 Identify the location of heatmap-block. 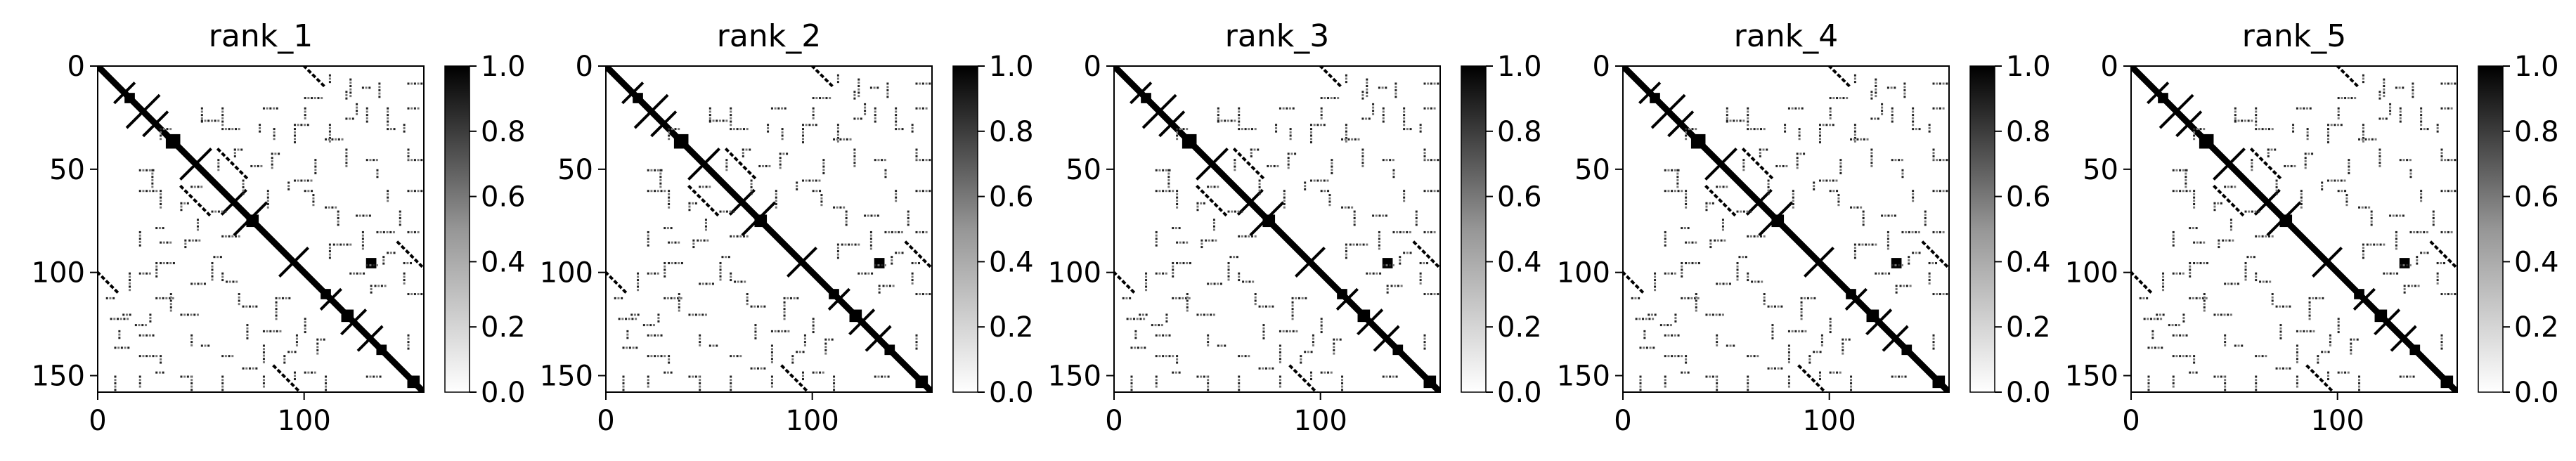
(326, 294).